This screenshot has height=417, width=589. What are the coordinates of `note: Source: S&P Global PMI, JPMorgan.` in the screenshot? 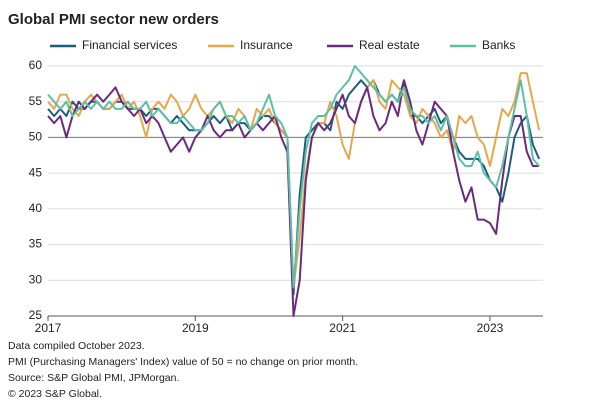 It's located at (93, 378).